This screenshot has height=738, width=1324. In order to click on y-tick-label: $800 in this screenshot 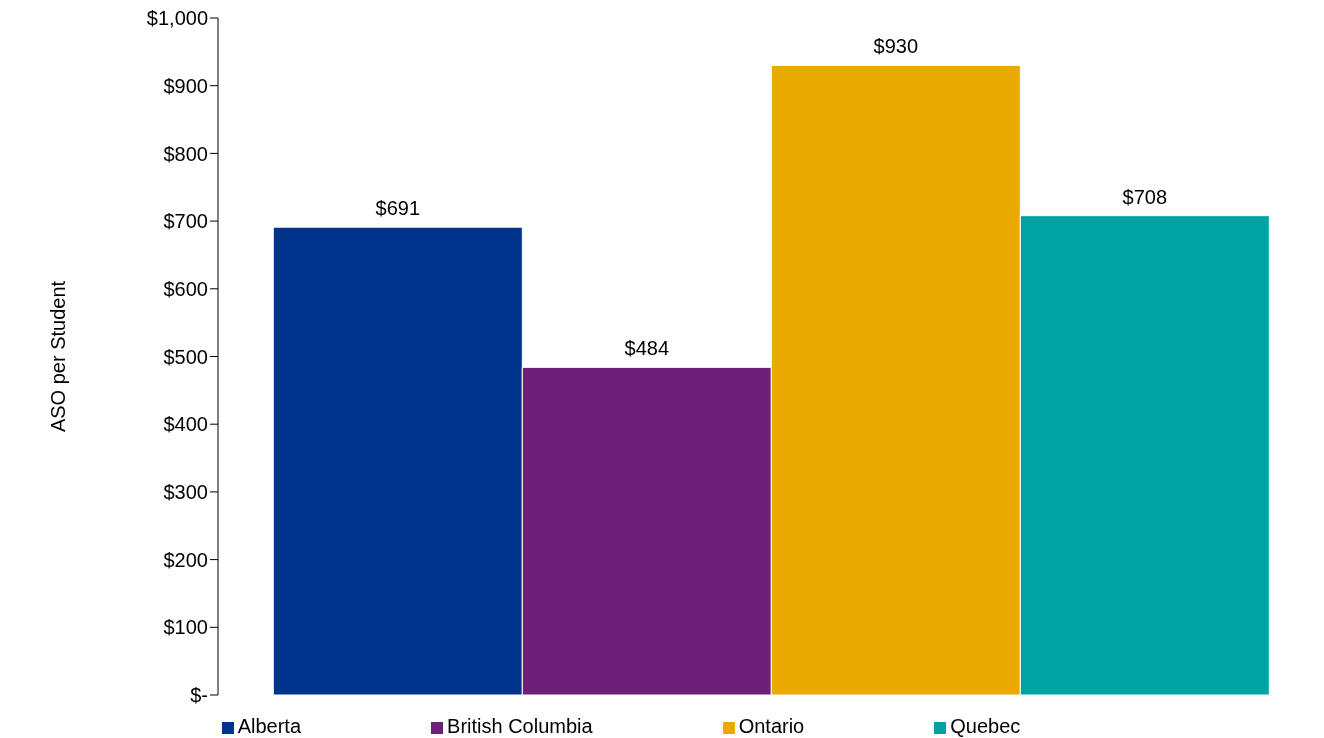, I will do `click(185, 153)`.